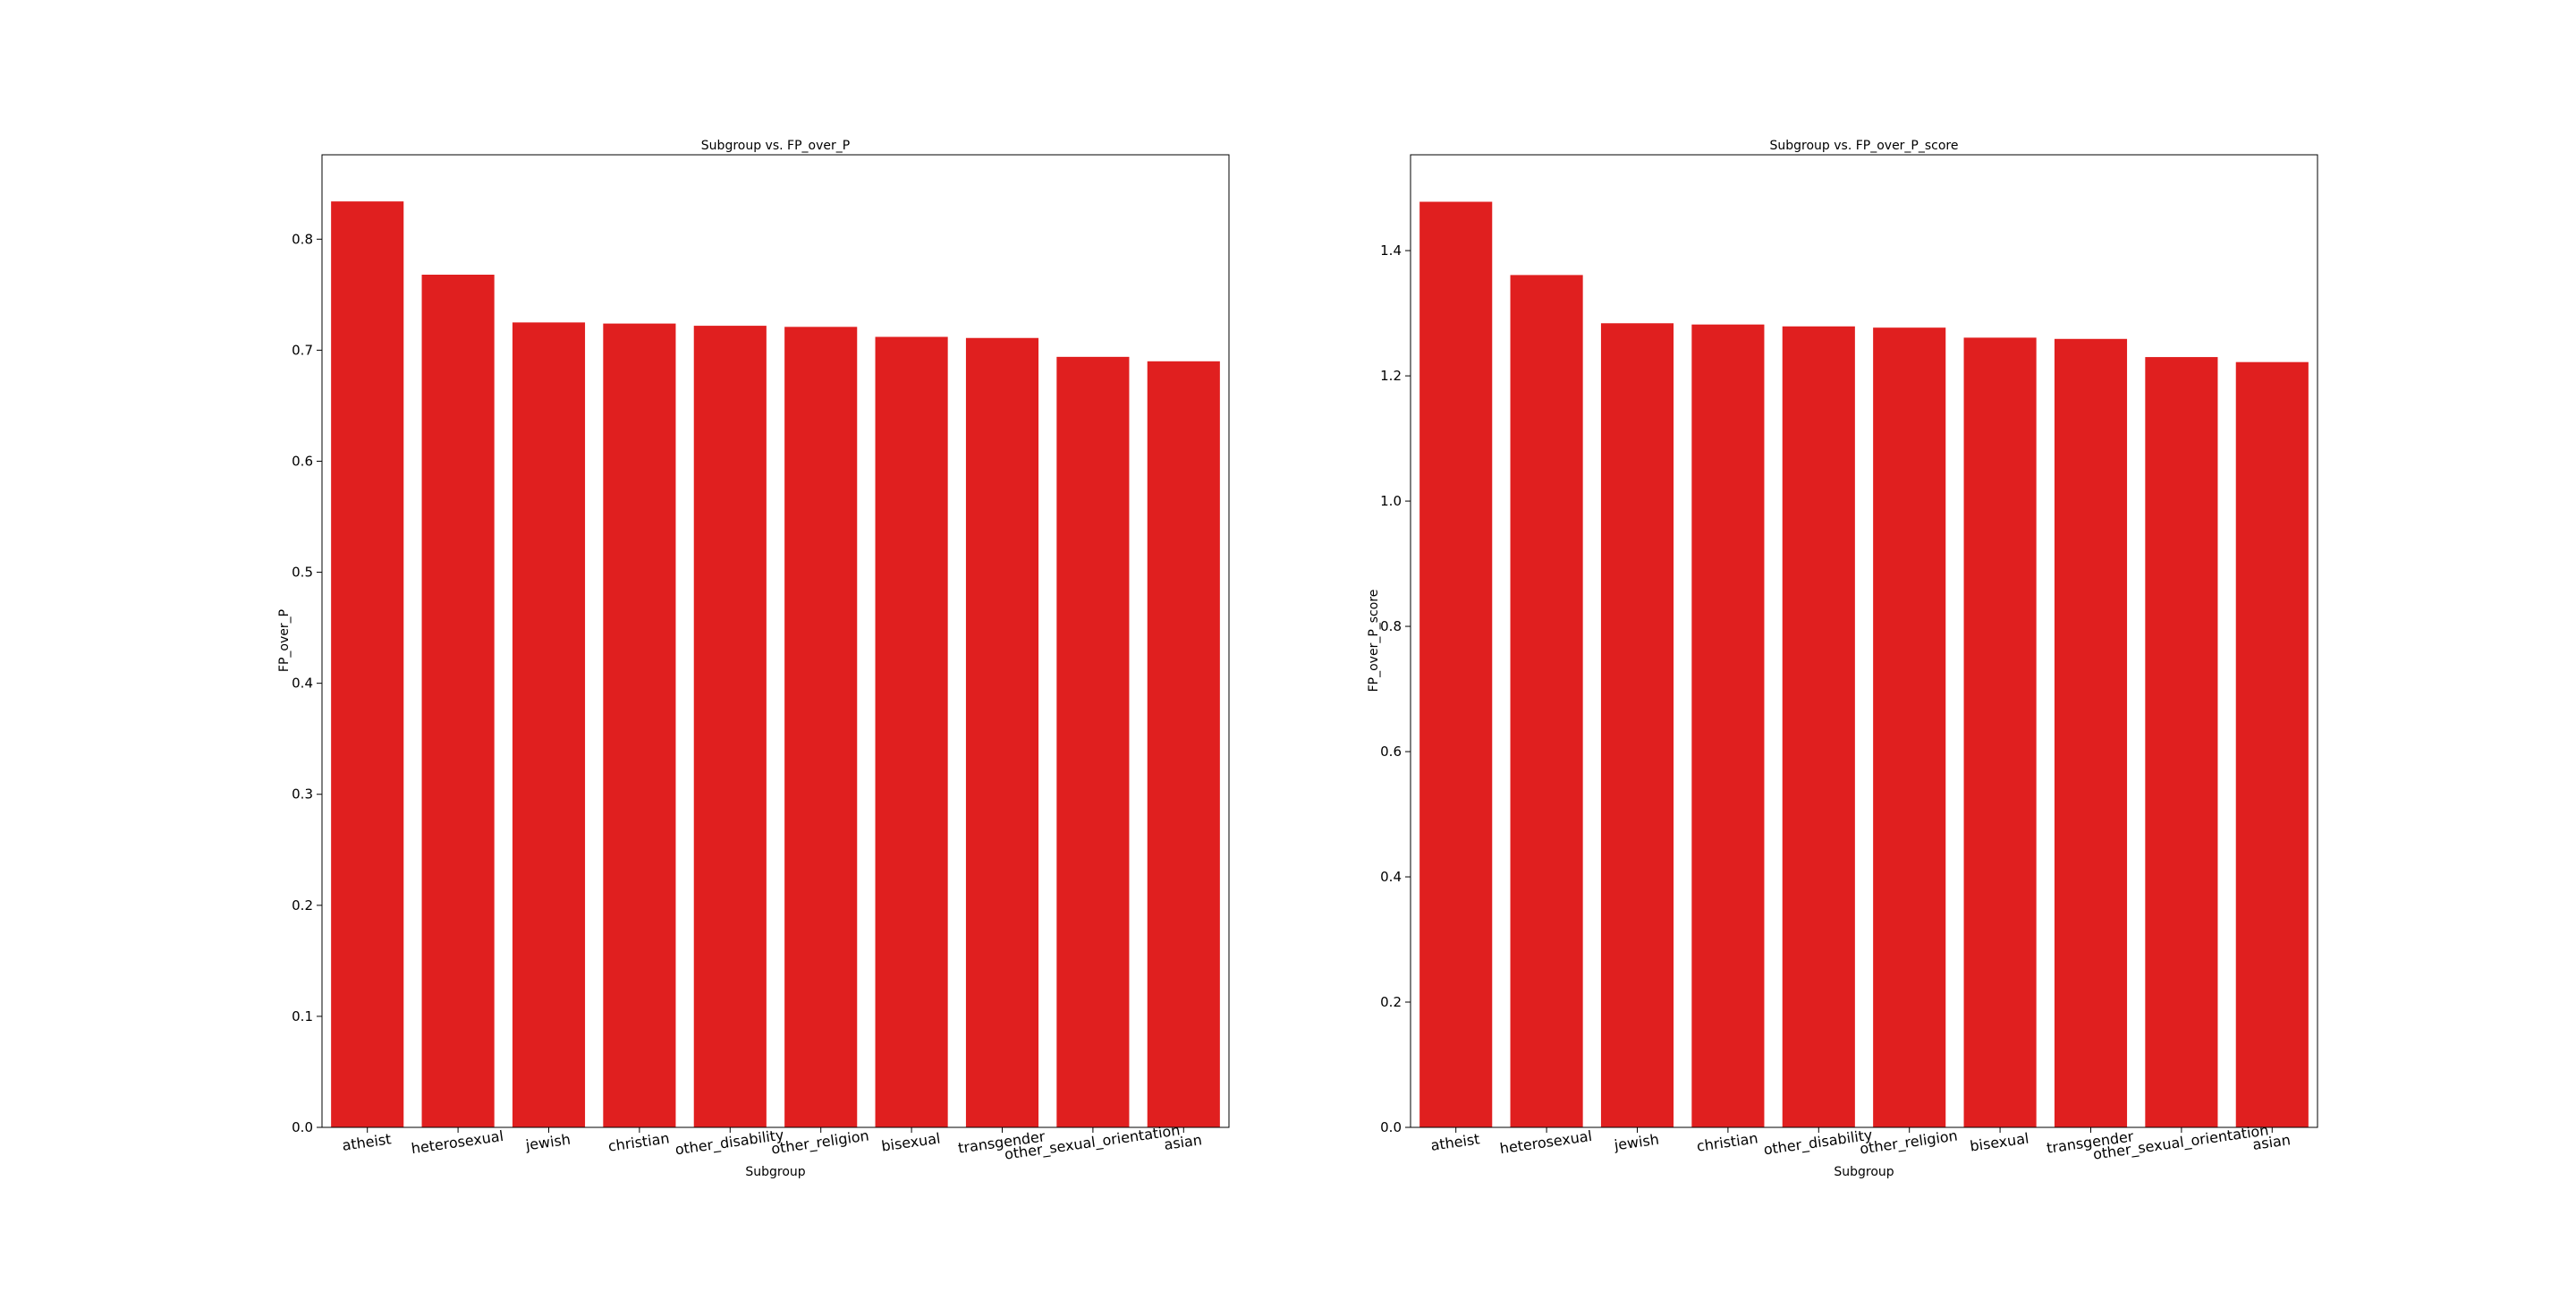 This screenshot has height=1292, width=2576. I want to click on y-tick-label: 0.1, so click(302, 1016).